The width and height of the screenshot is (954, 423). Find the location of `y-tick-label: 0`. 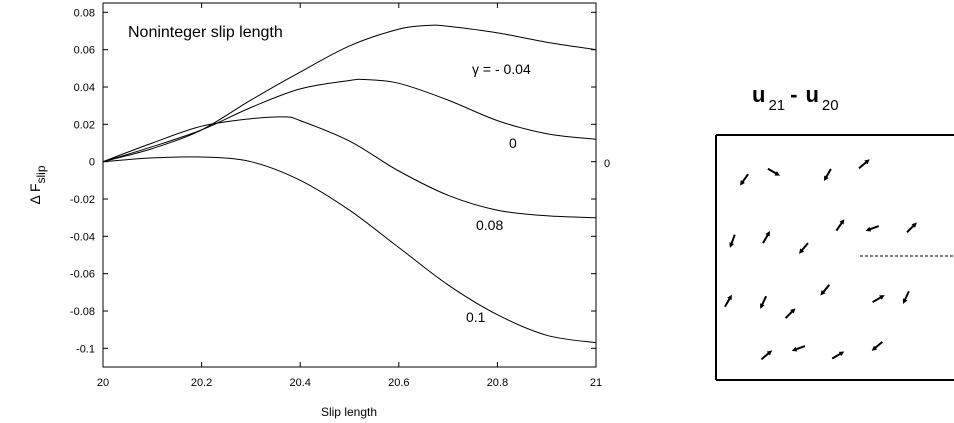

y-tick-label: 0 is located at coordinates (92, 163).